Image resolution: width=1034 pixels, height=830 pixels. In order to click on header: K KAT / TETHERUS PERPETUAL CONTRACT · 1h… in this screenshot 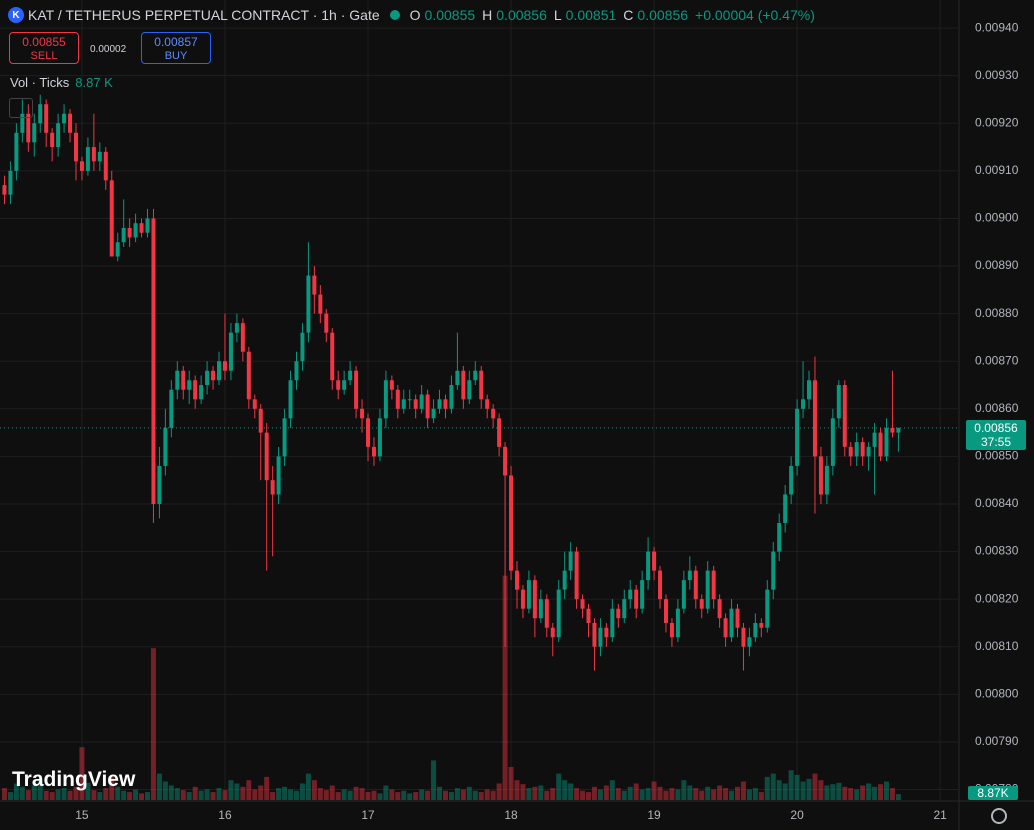, I will do `click(413, 15)`.